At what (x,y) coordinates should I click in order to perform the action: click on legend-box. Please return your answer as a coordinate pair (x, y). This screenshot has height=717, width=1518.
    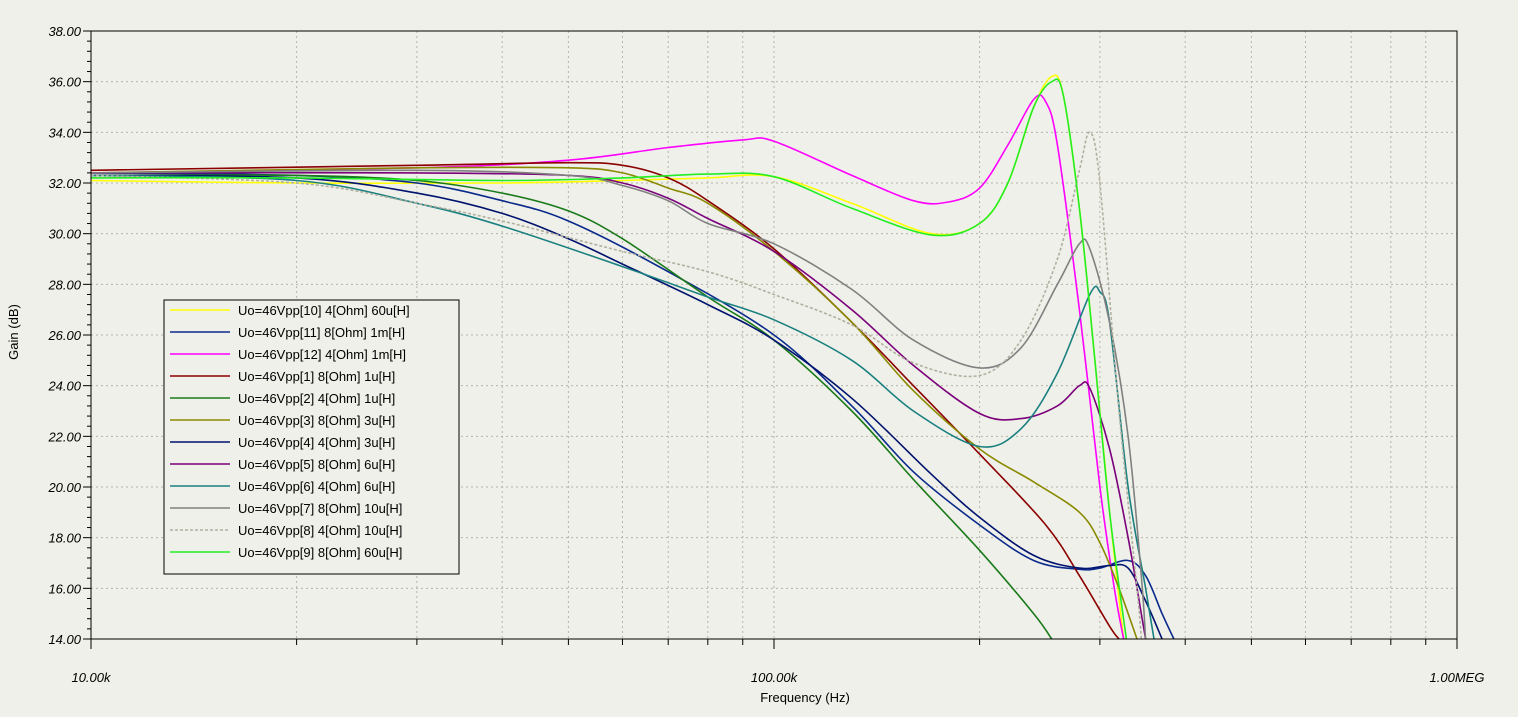
    Looking at the image, I should click on (311, 437).